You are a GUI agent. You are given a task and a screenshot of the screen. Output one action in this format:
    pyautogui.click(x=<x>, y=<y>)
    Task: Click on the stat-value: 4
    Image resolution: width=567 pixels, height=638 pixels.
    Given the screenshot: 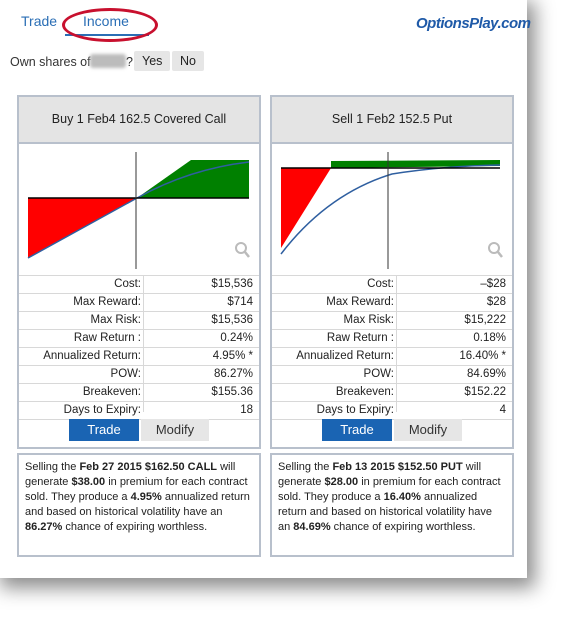 What is the action you would take?
    pyautogui.click(x=502, y=410)
    